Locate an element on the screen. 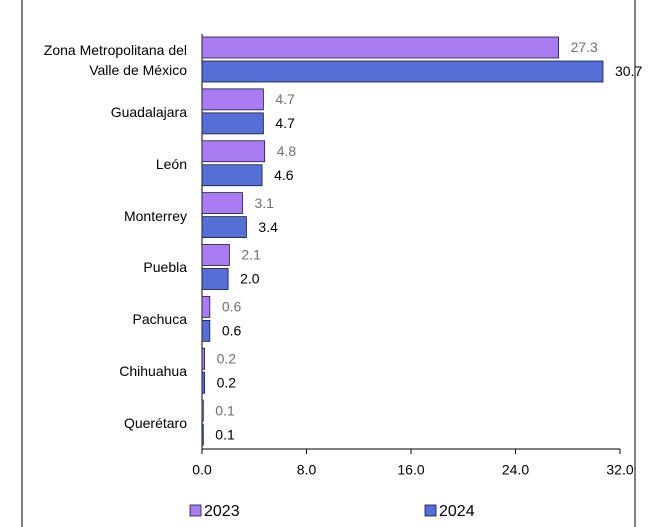 This screenshot has width=653, height=527. y-tick-label: León is located at coordinates (171, 163).